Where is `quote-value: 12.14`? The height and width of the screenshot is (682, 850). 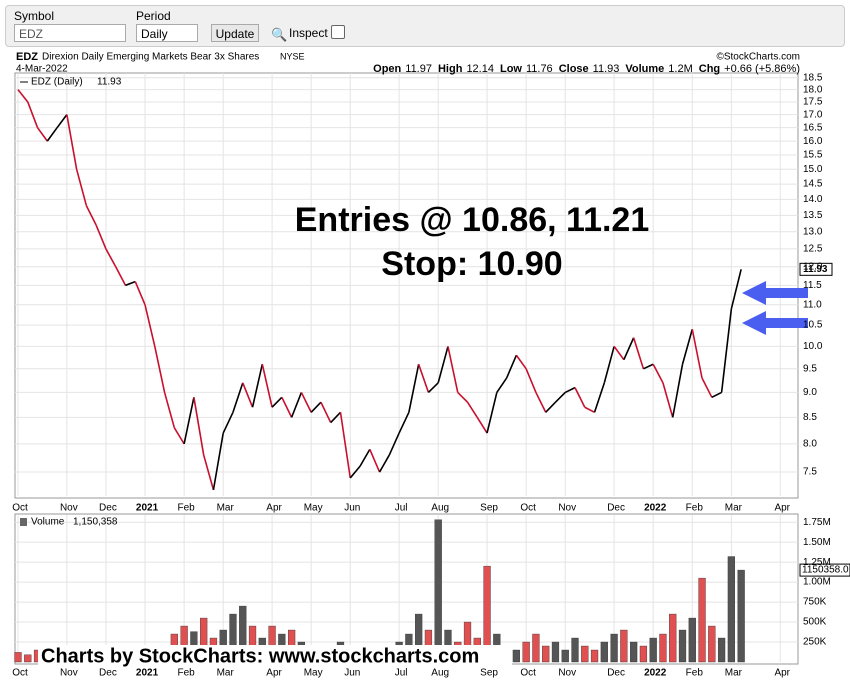 quote-value: 12.14 is located at coordinates (480, 69).